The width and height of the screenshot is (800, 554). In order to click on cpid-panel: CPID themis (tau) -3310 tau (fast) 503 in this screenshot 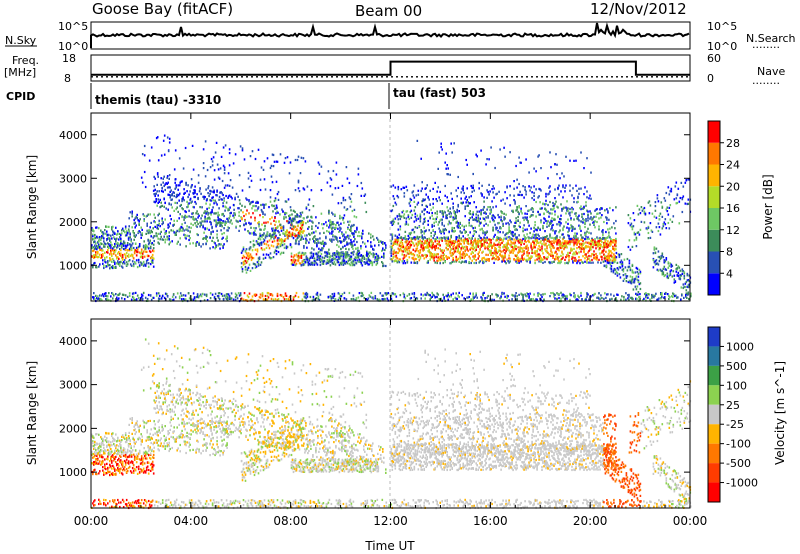, I will do `click(246, 96)`.